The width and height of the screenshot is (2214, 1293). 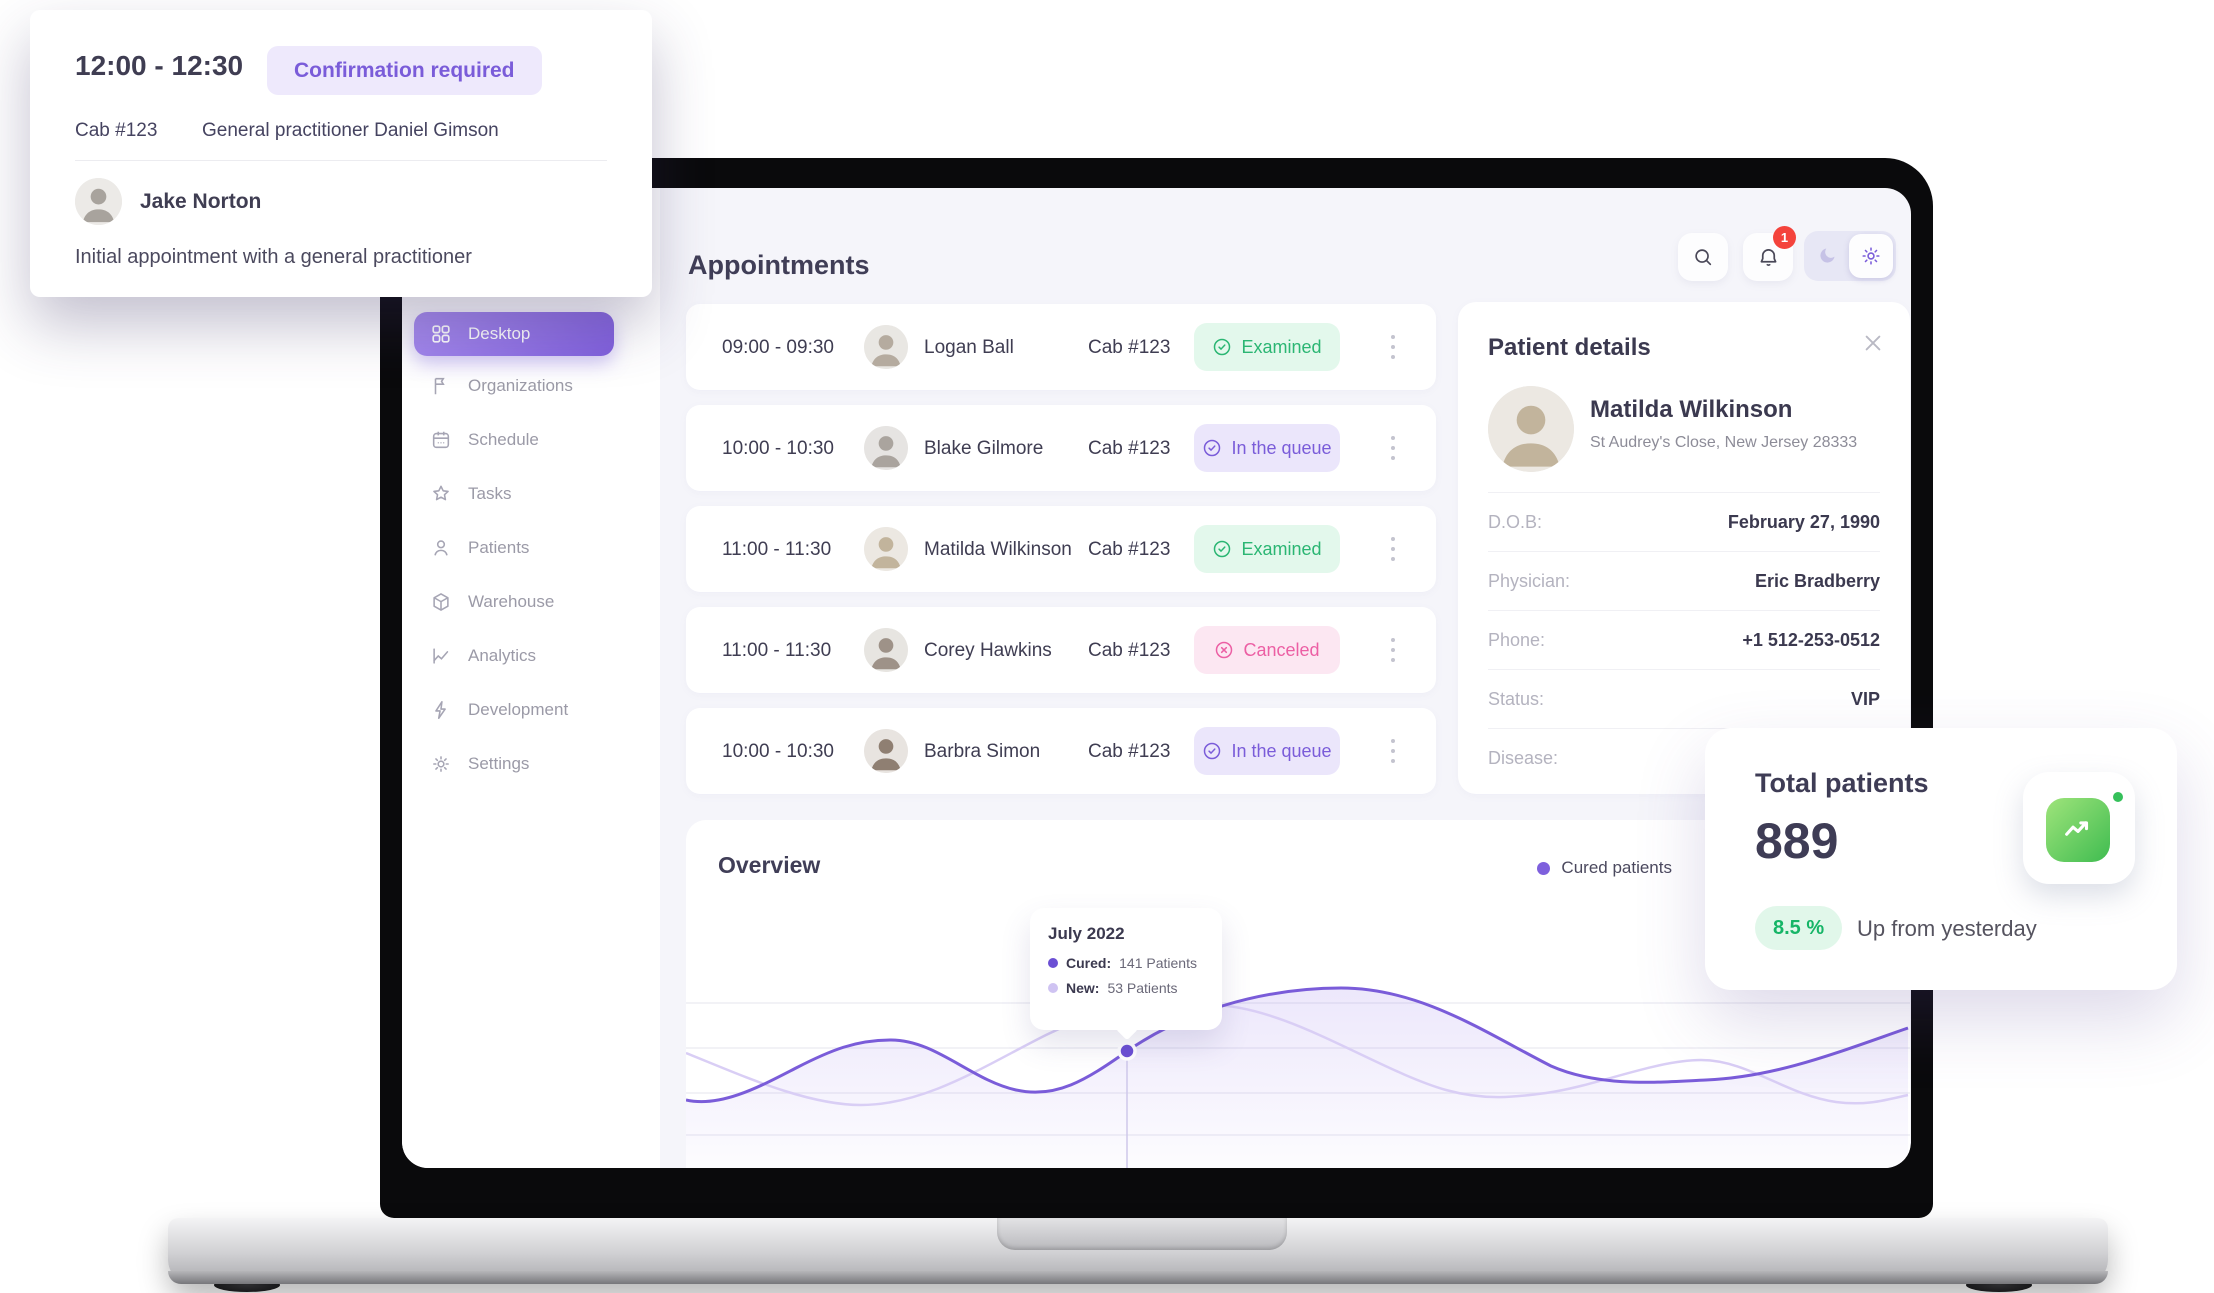 I want to click on new-dot, so click(x=1053, y=988).